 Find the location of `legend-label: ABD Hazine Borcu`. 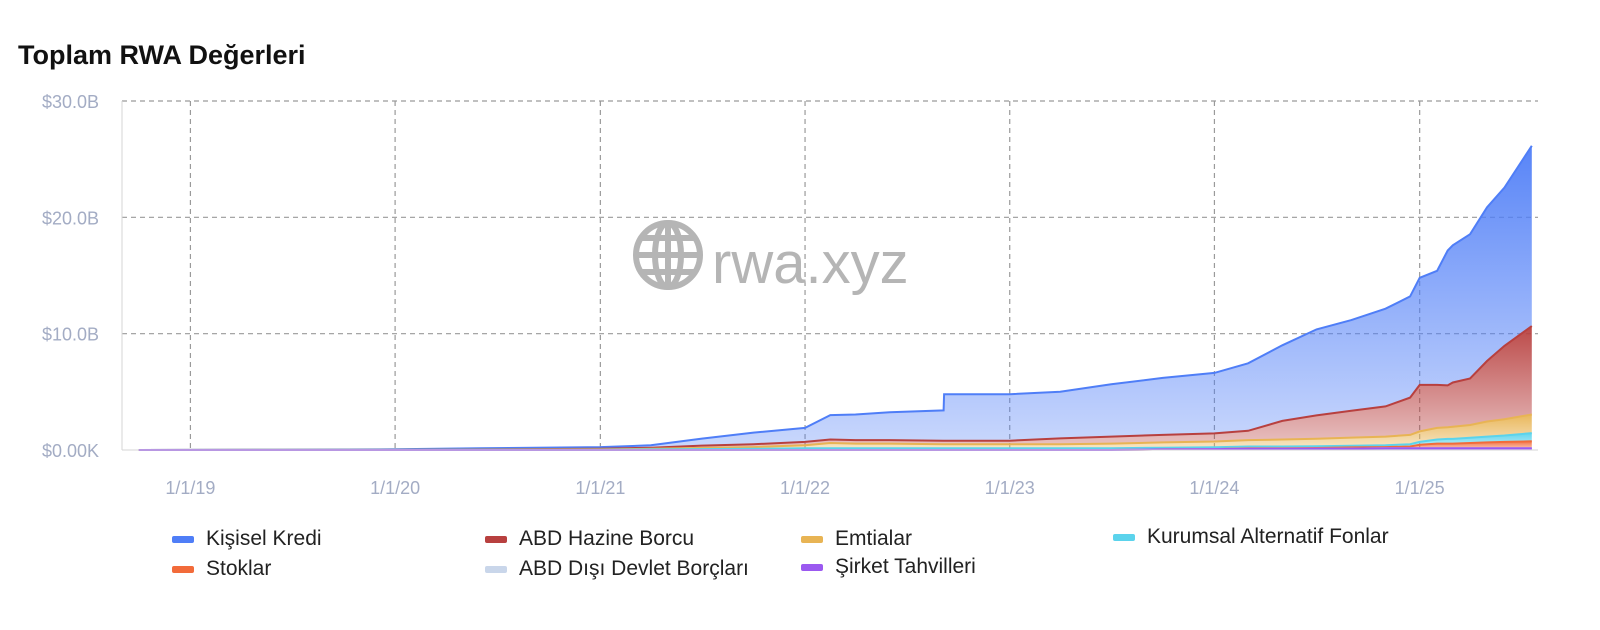

legend-label: ABD Hazine Borcu is located at coordinates (607, 538).